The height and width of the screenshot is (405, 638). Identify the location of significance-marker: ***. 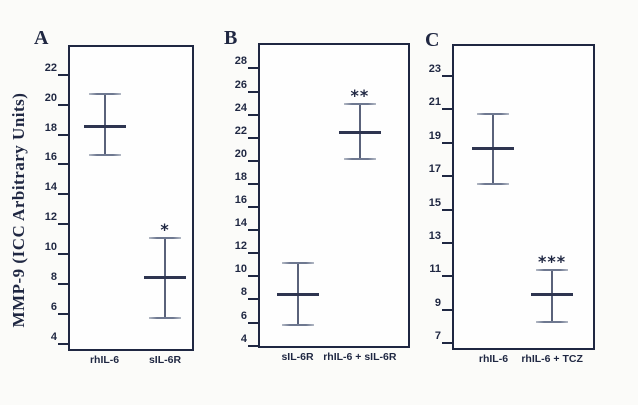
(552, 261).